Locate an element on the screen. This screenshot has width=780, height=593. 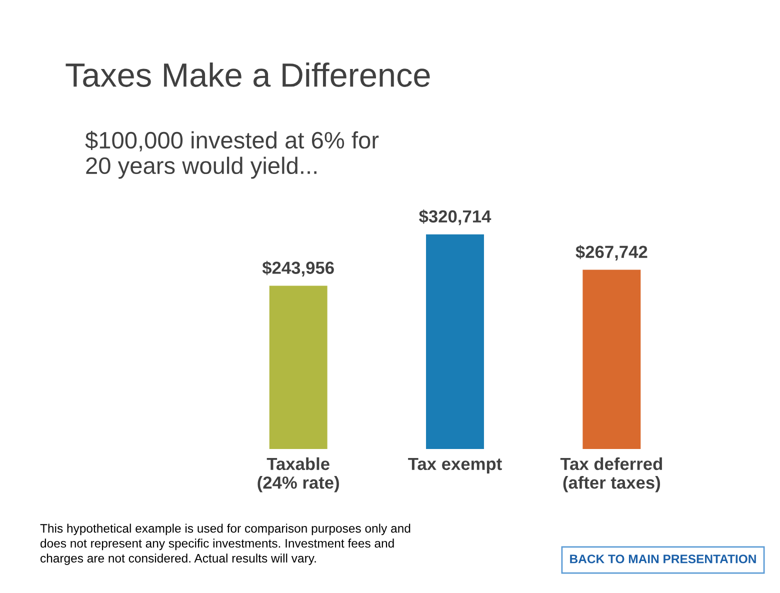
x-tick-label: Taxable (24% rate) is located at coordinates (298, 474).